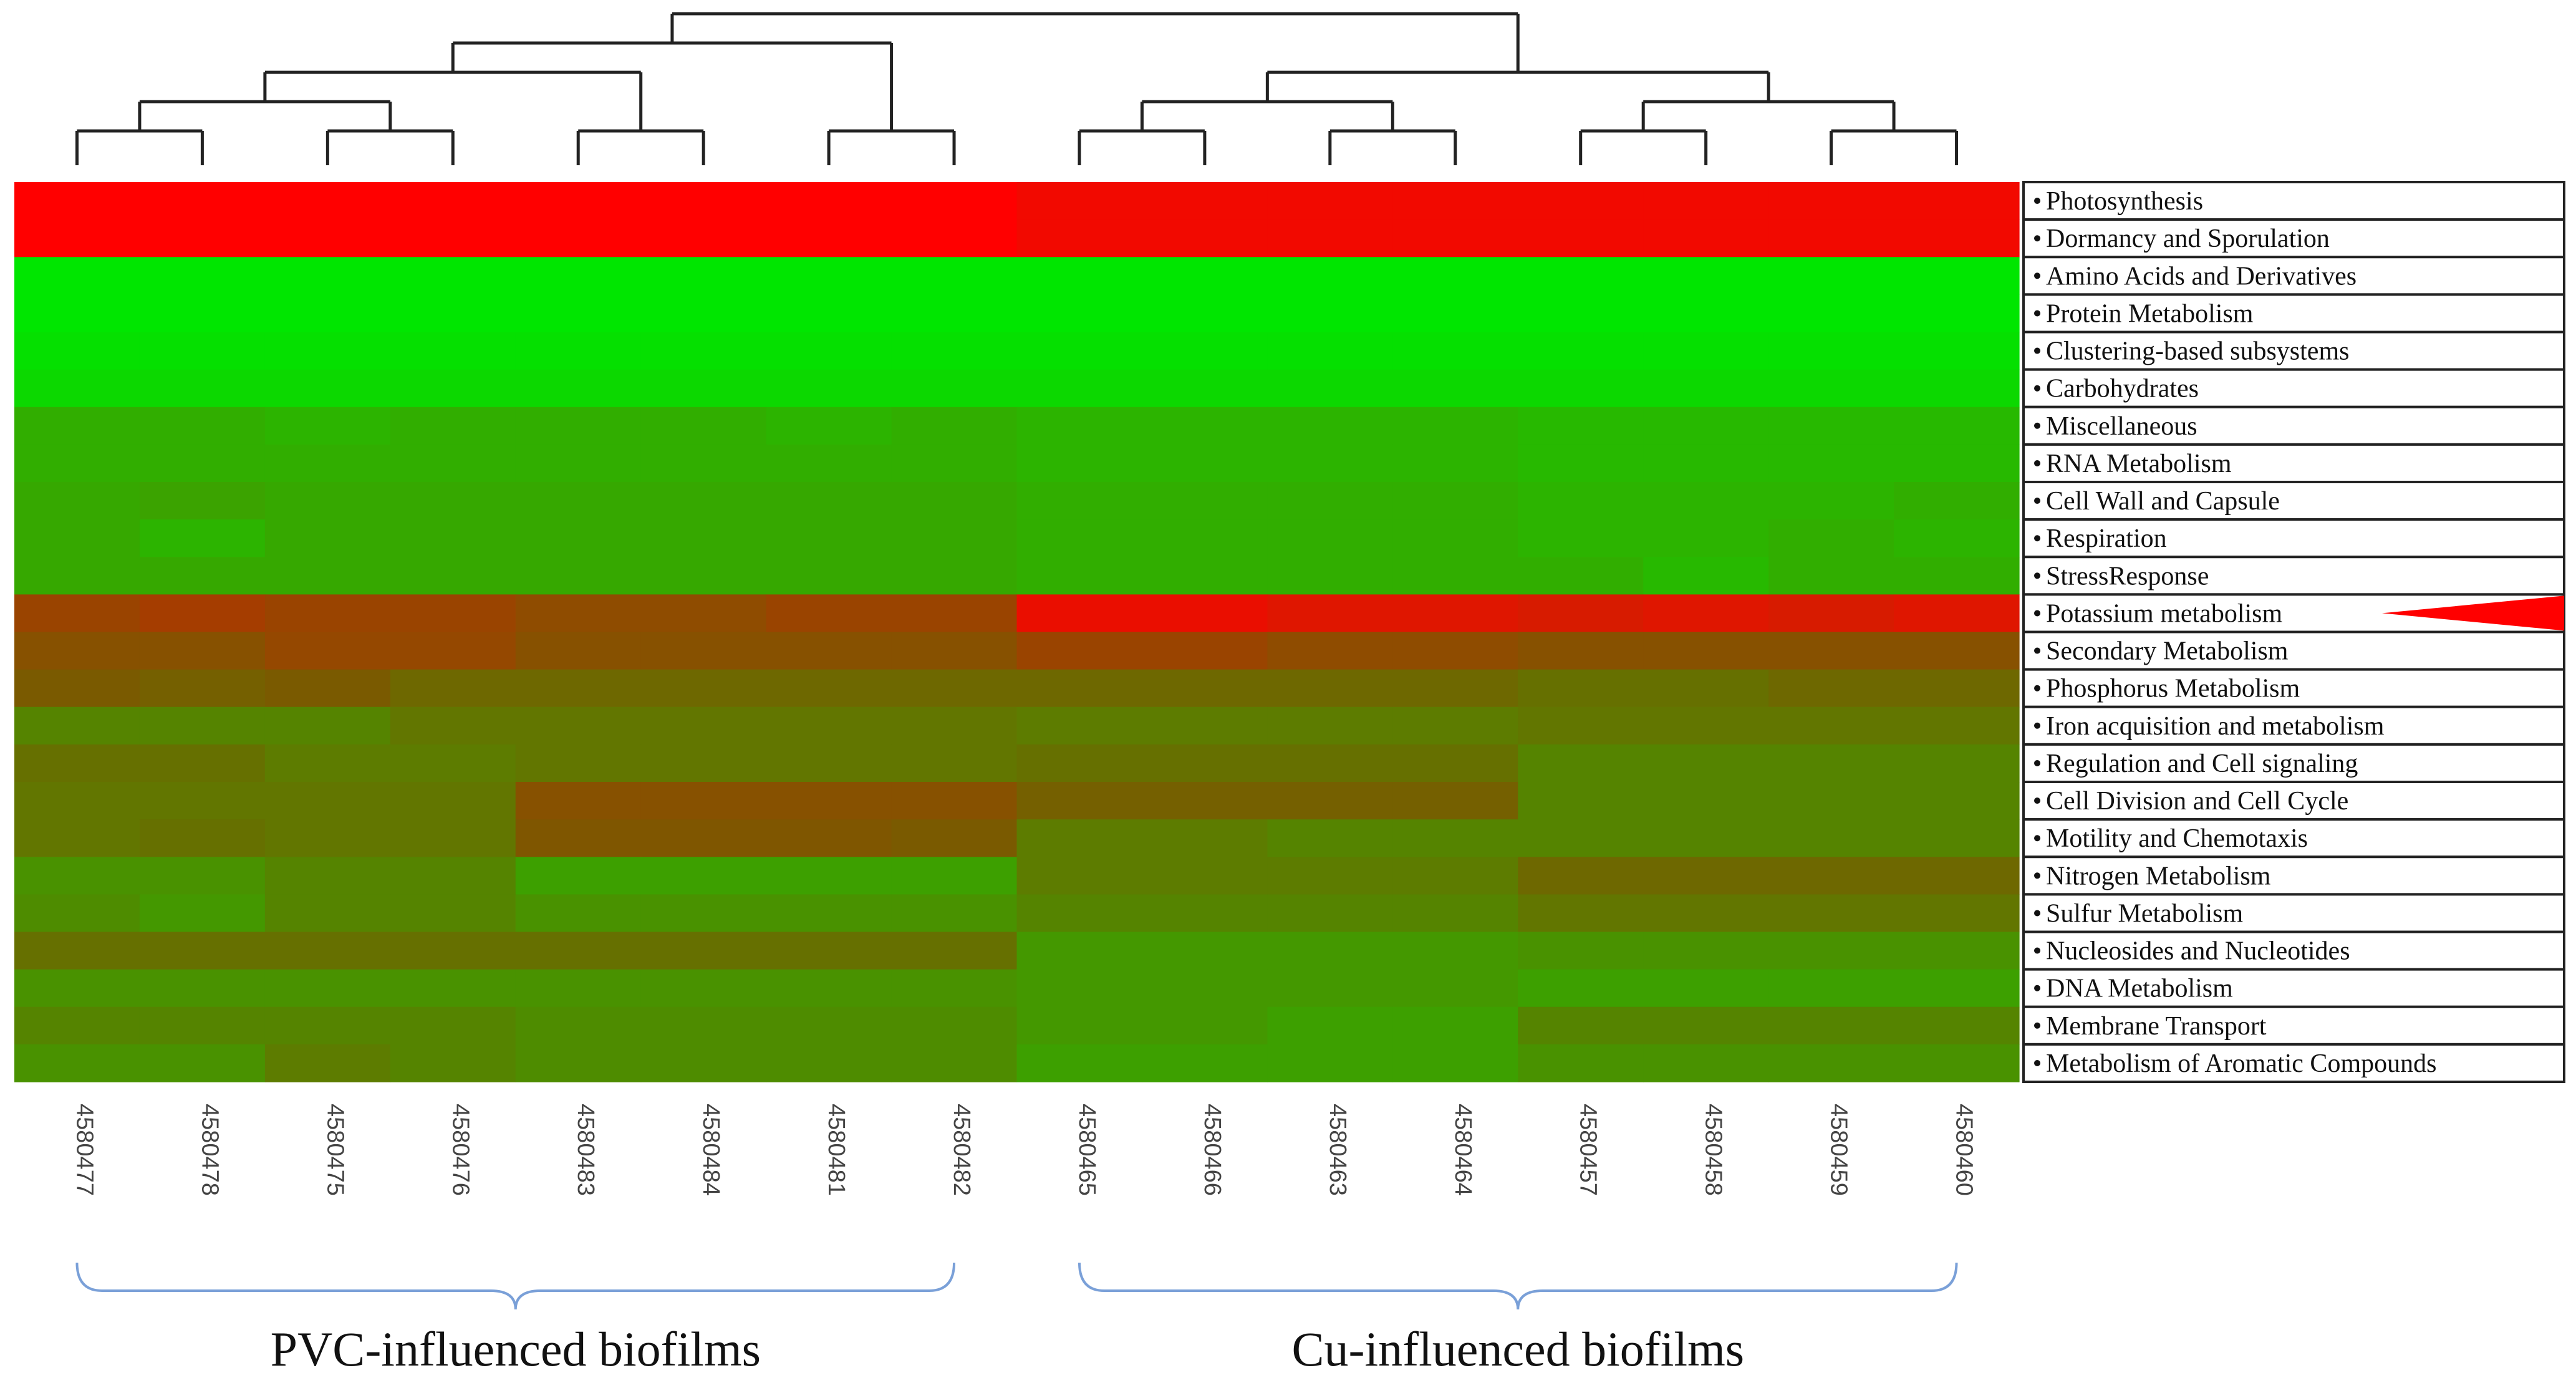 The height and width of the screenshot is (1383, 2576). Describe the element at coordinates (2139, 989) in the screenshot. I see `row-label: DNA Metabolism` at that location.